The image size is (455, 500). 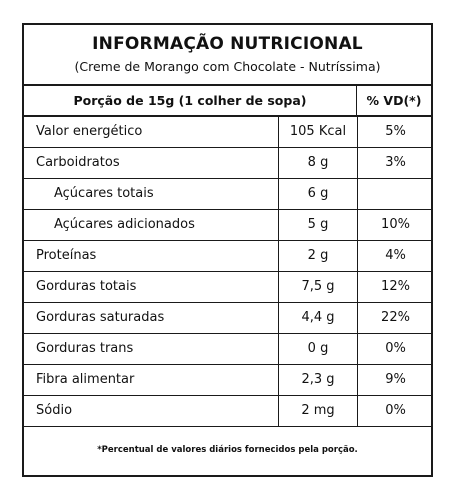 I want to click on nutrient-amount: 5 g, so click(x=318, y=225).